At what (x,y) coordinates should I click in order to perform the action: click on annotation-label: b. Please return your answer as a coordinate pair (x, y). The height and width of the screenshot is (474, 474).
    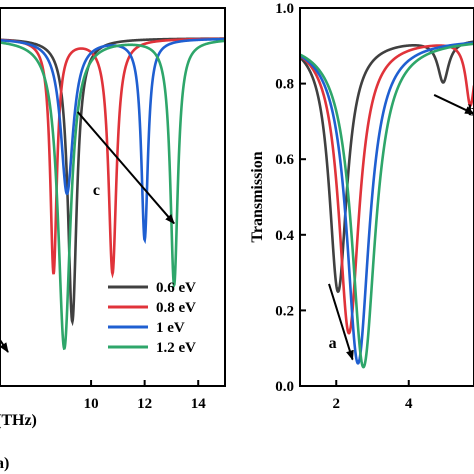
    Looking at the image, I should click on (471, 111).